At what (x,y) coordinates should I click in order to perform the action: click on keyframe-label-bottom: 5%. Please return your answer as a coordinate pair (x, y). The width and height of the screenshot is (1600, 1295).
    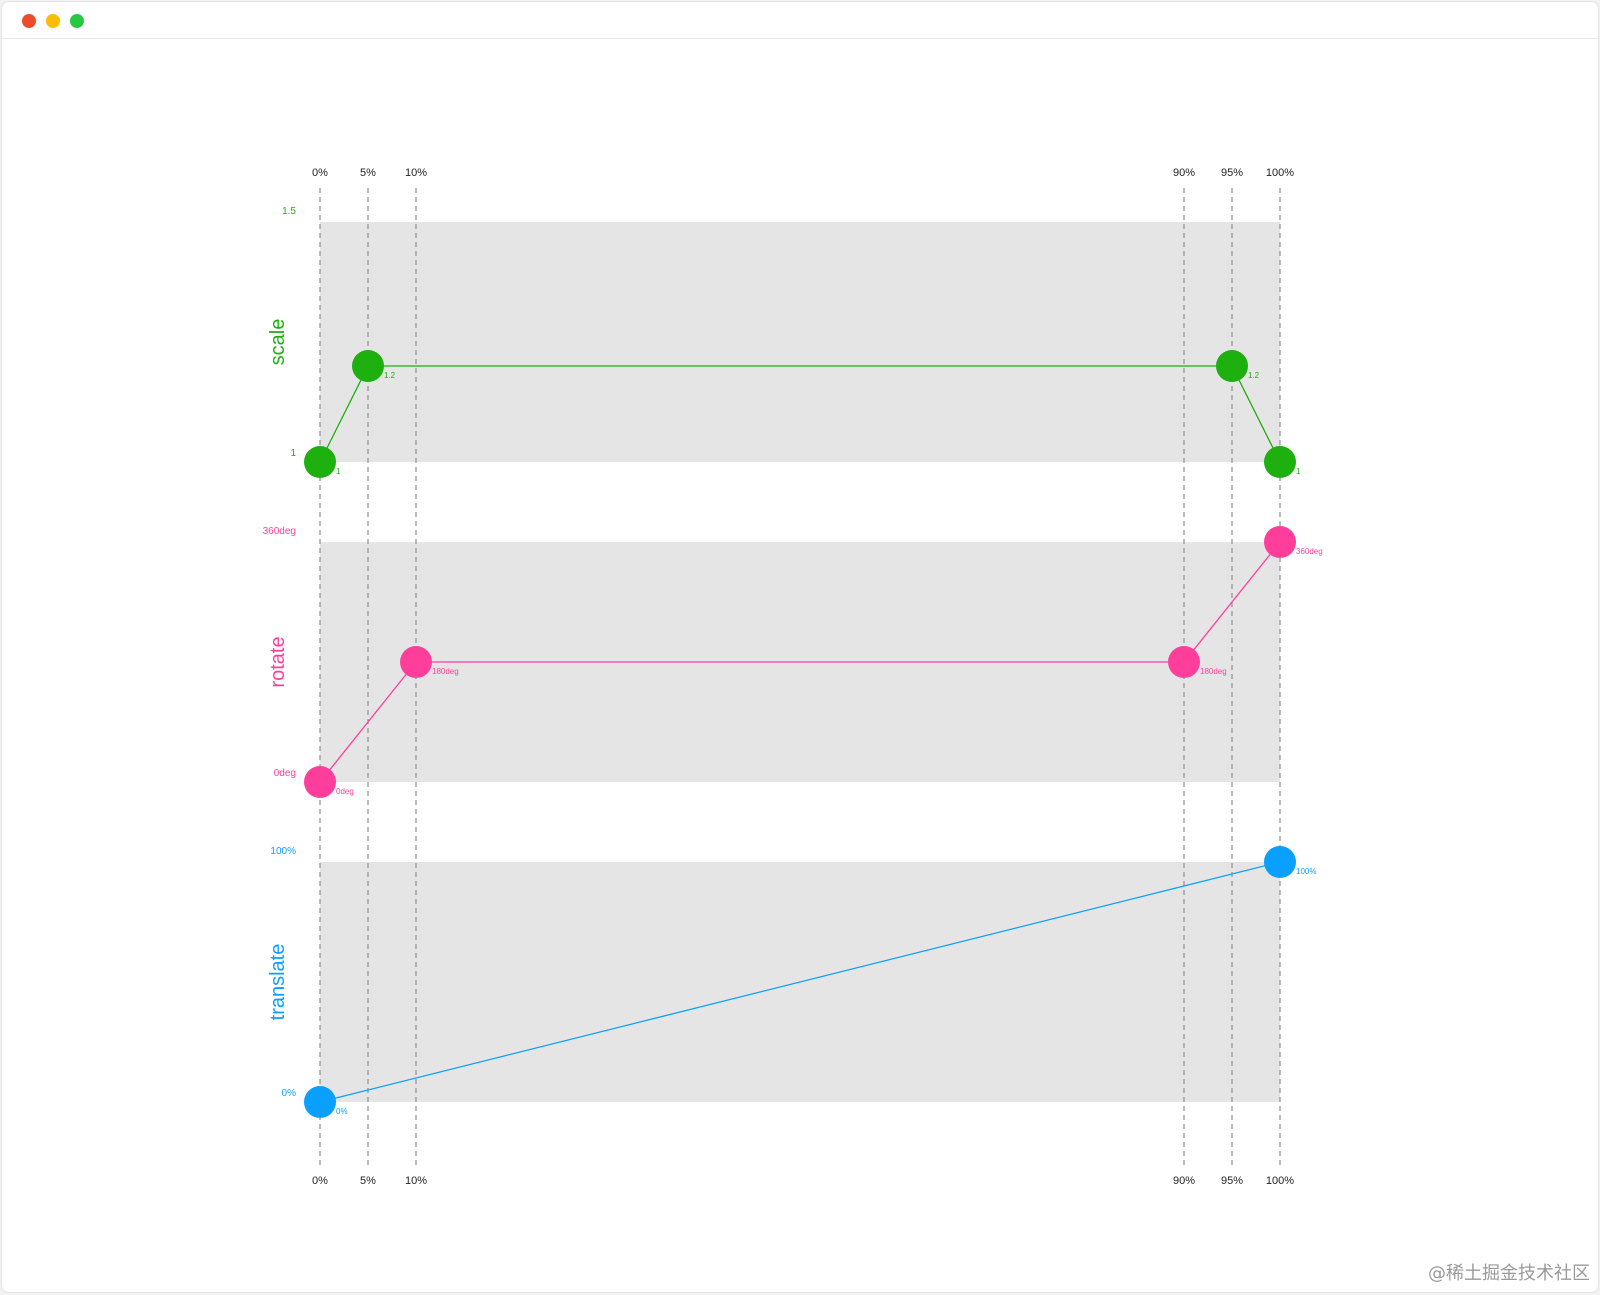
    Looking at the image, I should click on (368, 1181).